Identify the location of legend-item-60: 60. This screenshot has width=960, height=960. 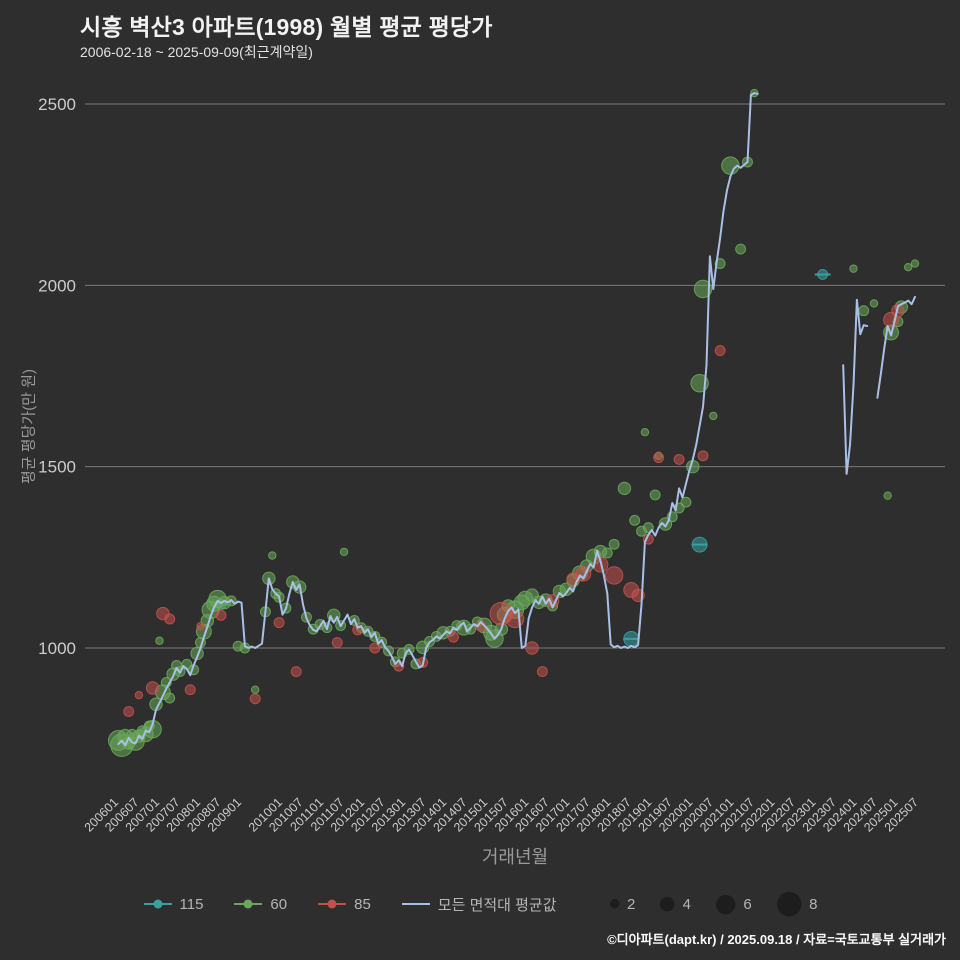
(260, 904).